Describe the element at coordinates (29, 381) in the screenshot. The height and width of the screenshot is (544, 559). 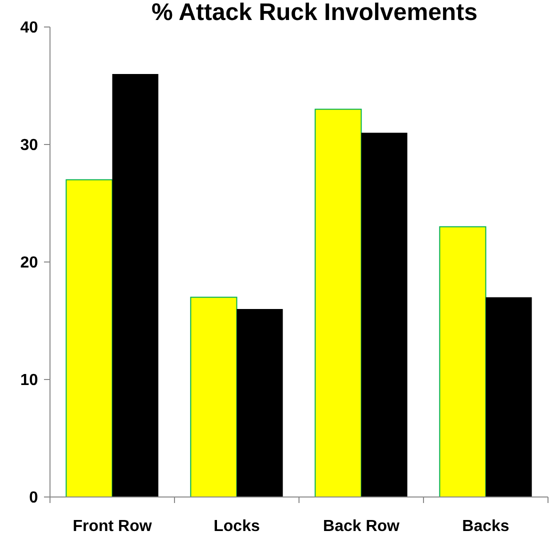
I see `y-tick-label: 10` at that location.